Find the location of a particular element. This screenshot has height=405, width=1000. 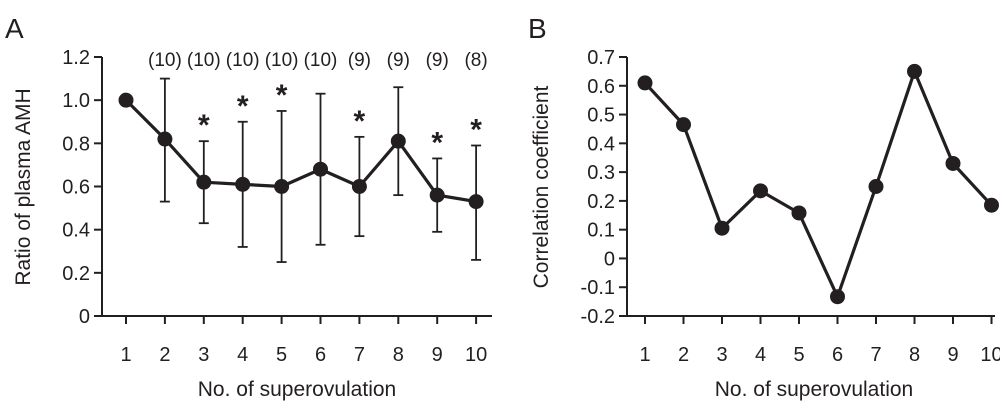

panel-a-y-tick-label: 0.4 is located at coordinates (76, 231).